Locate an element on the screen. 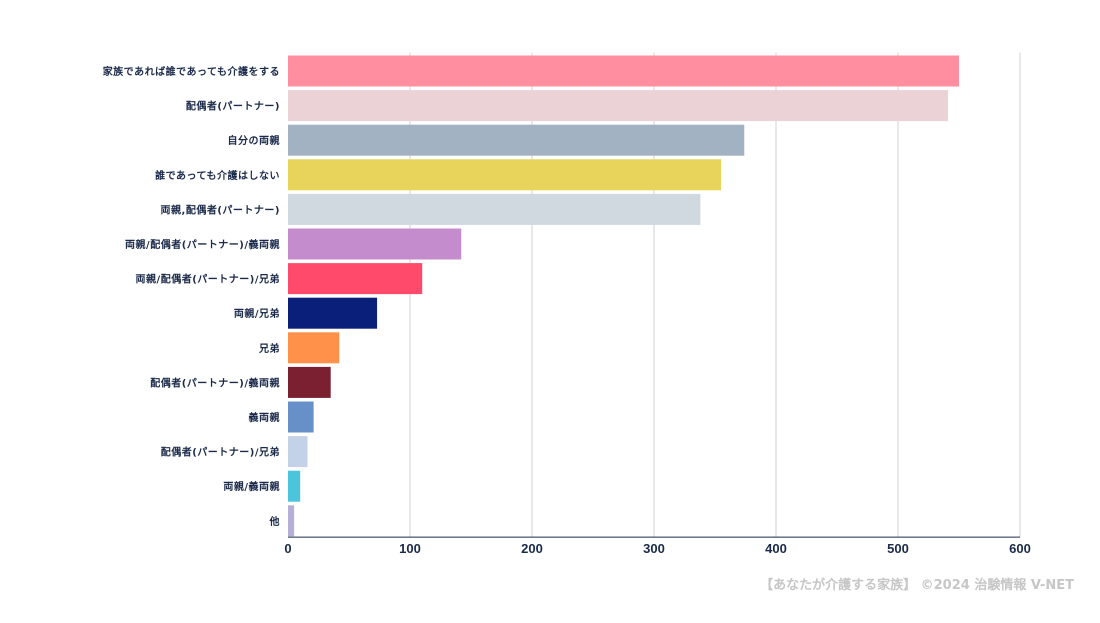 This screenshot has height=623, width=1100. category-label: 両親/兄弟 is located at coordinates (257, 313).